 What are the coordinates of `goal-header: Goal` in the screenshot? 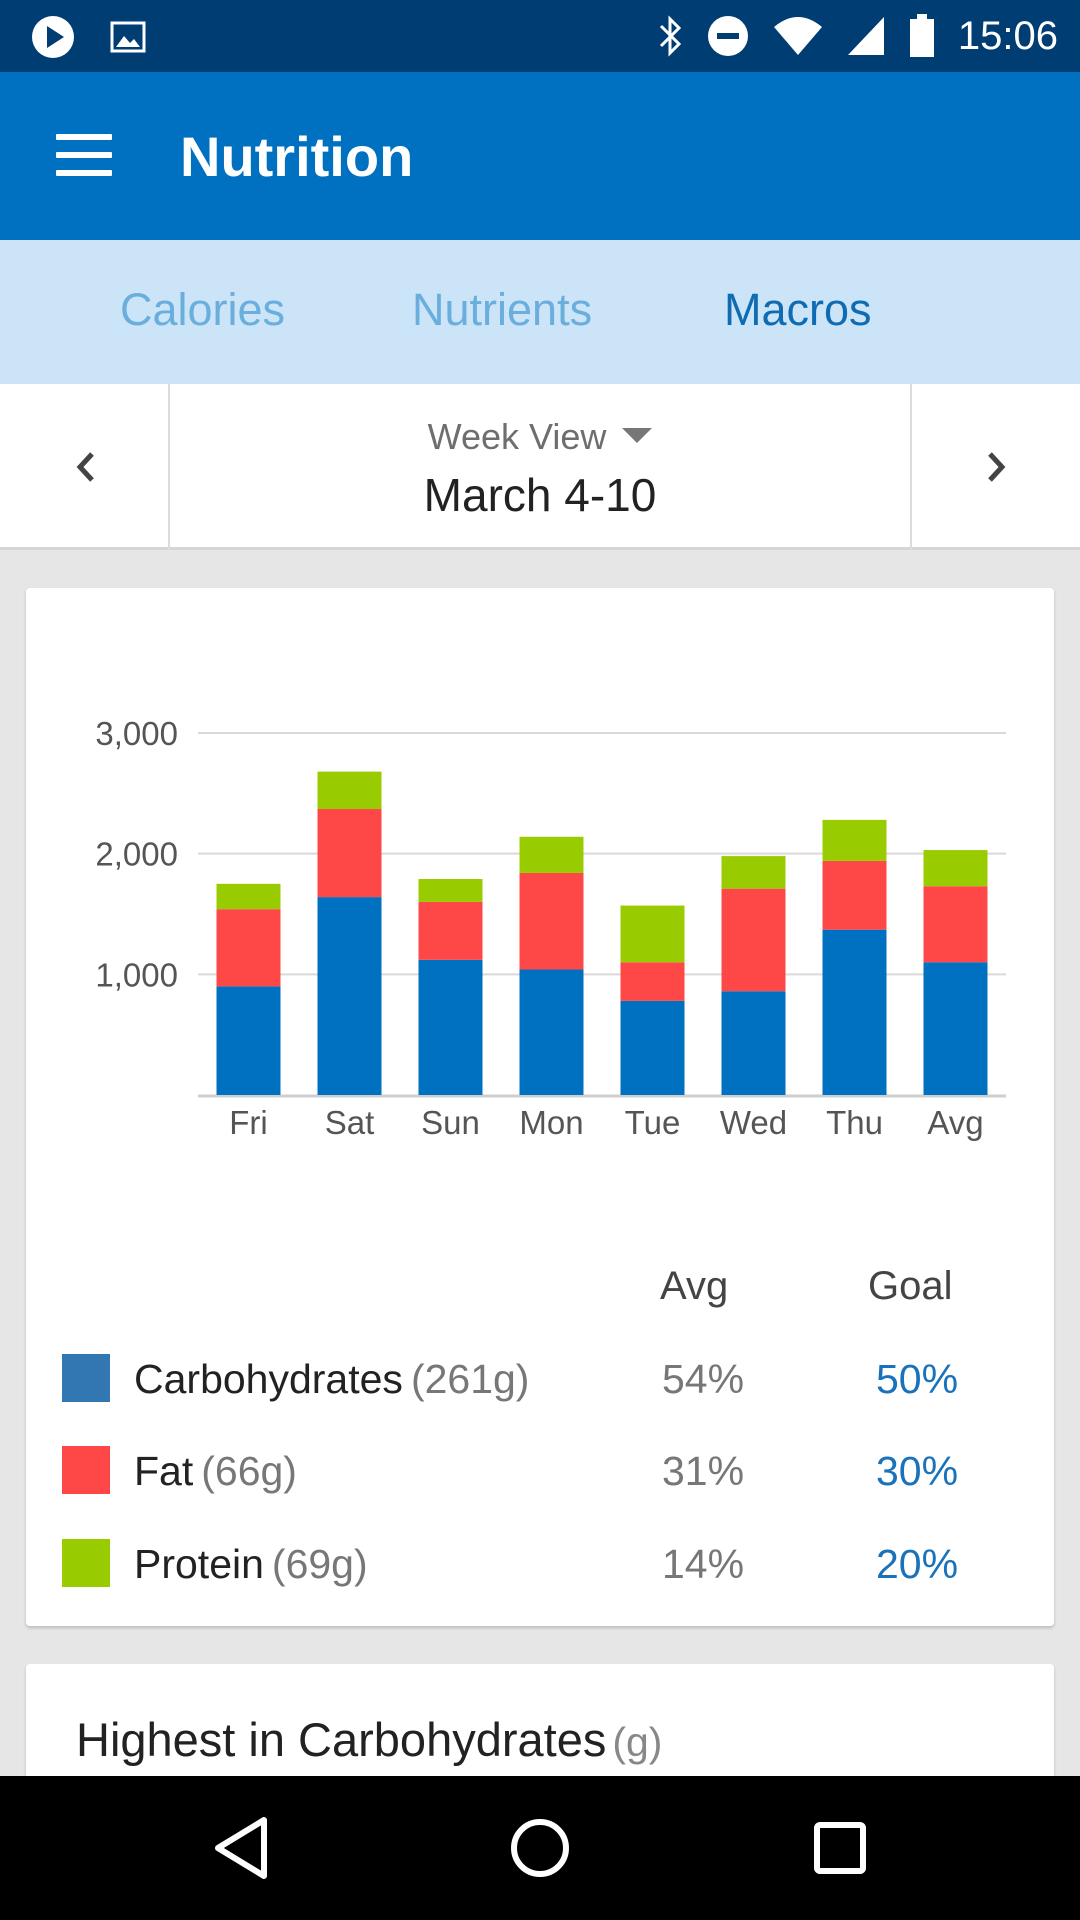 It's located at (910, 1286).